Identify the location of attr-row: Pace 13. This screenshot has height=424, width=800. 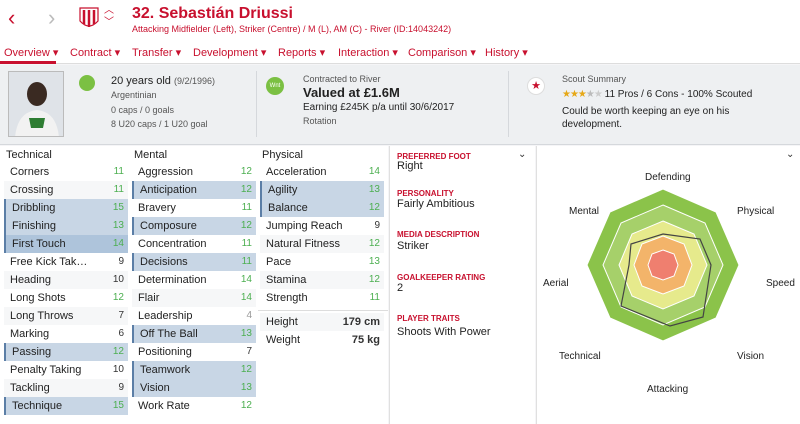
(322, 262).